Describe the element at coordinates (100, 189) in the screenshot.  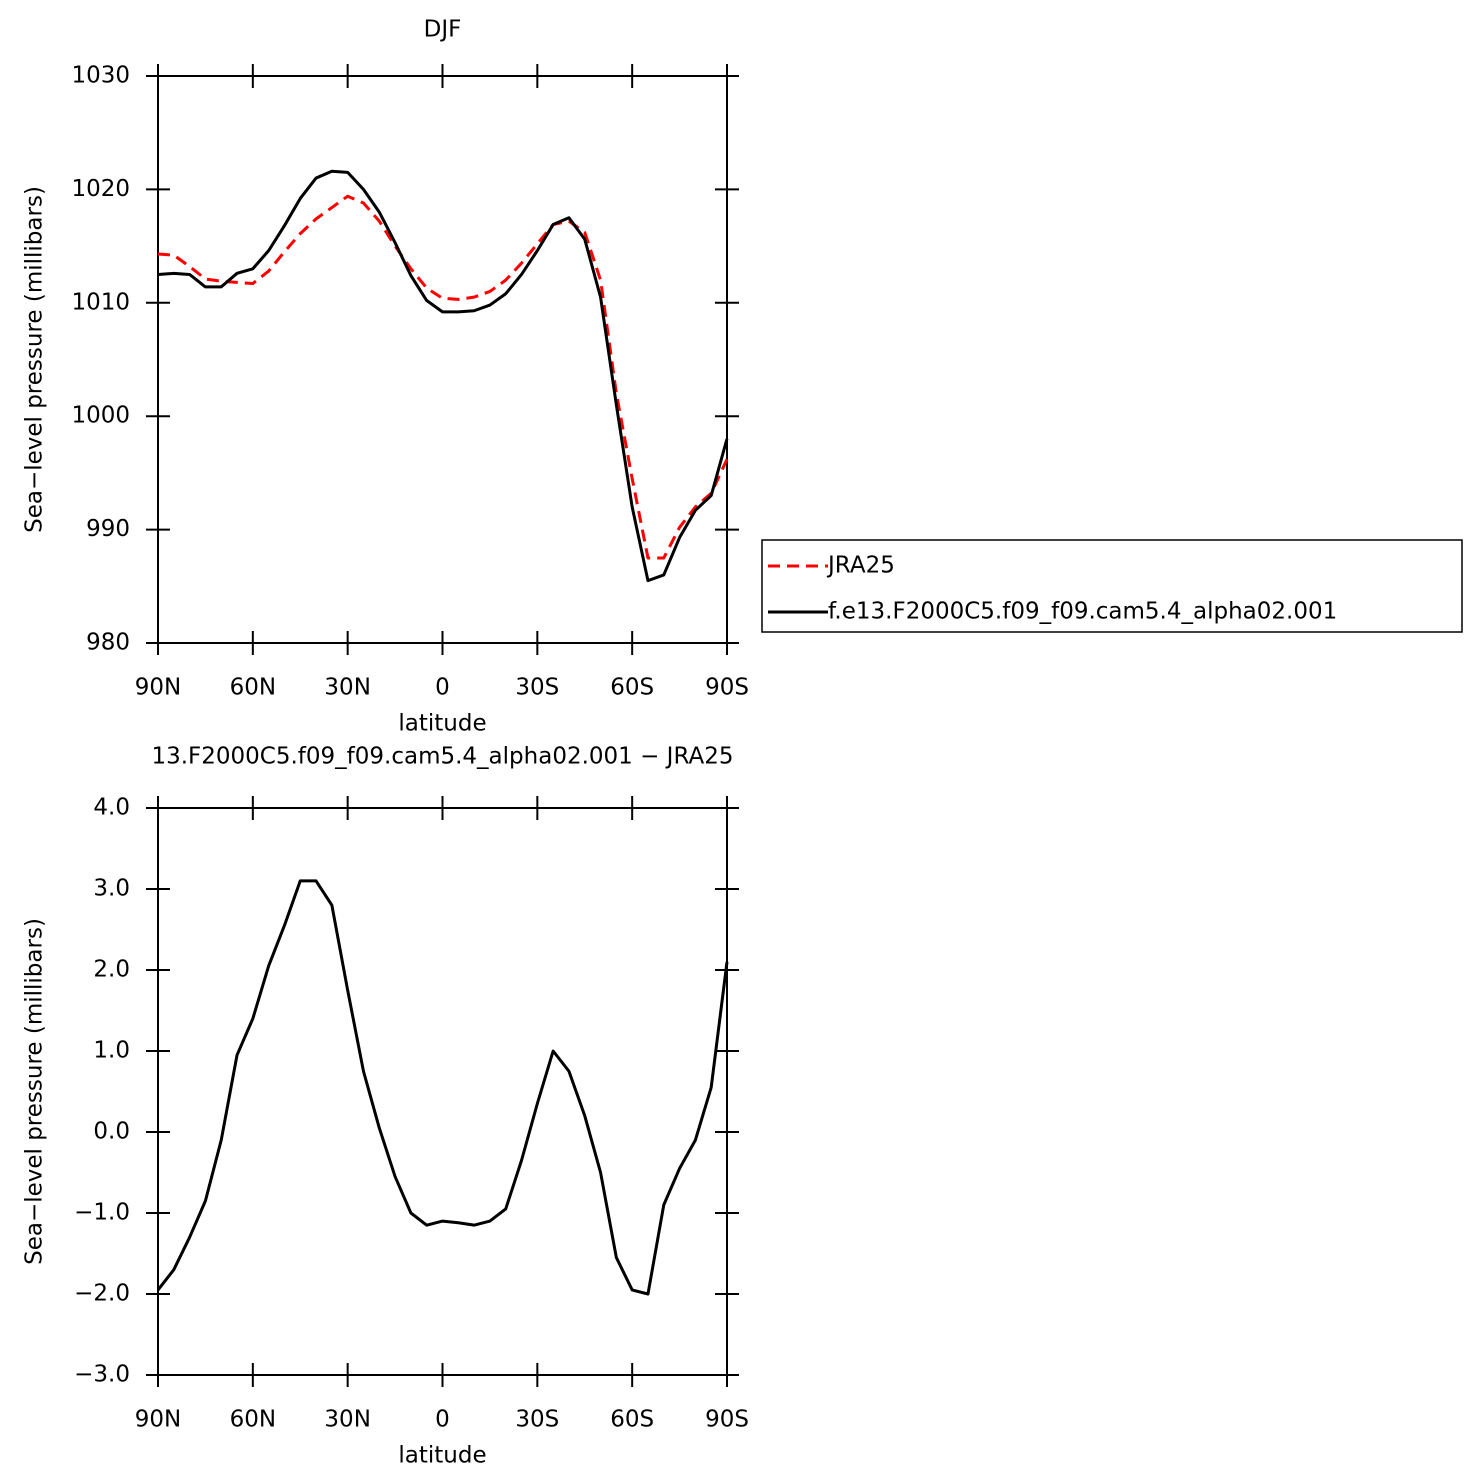
I see `y-tick-label: 1020` at that location.